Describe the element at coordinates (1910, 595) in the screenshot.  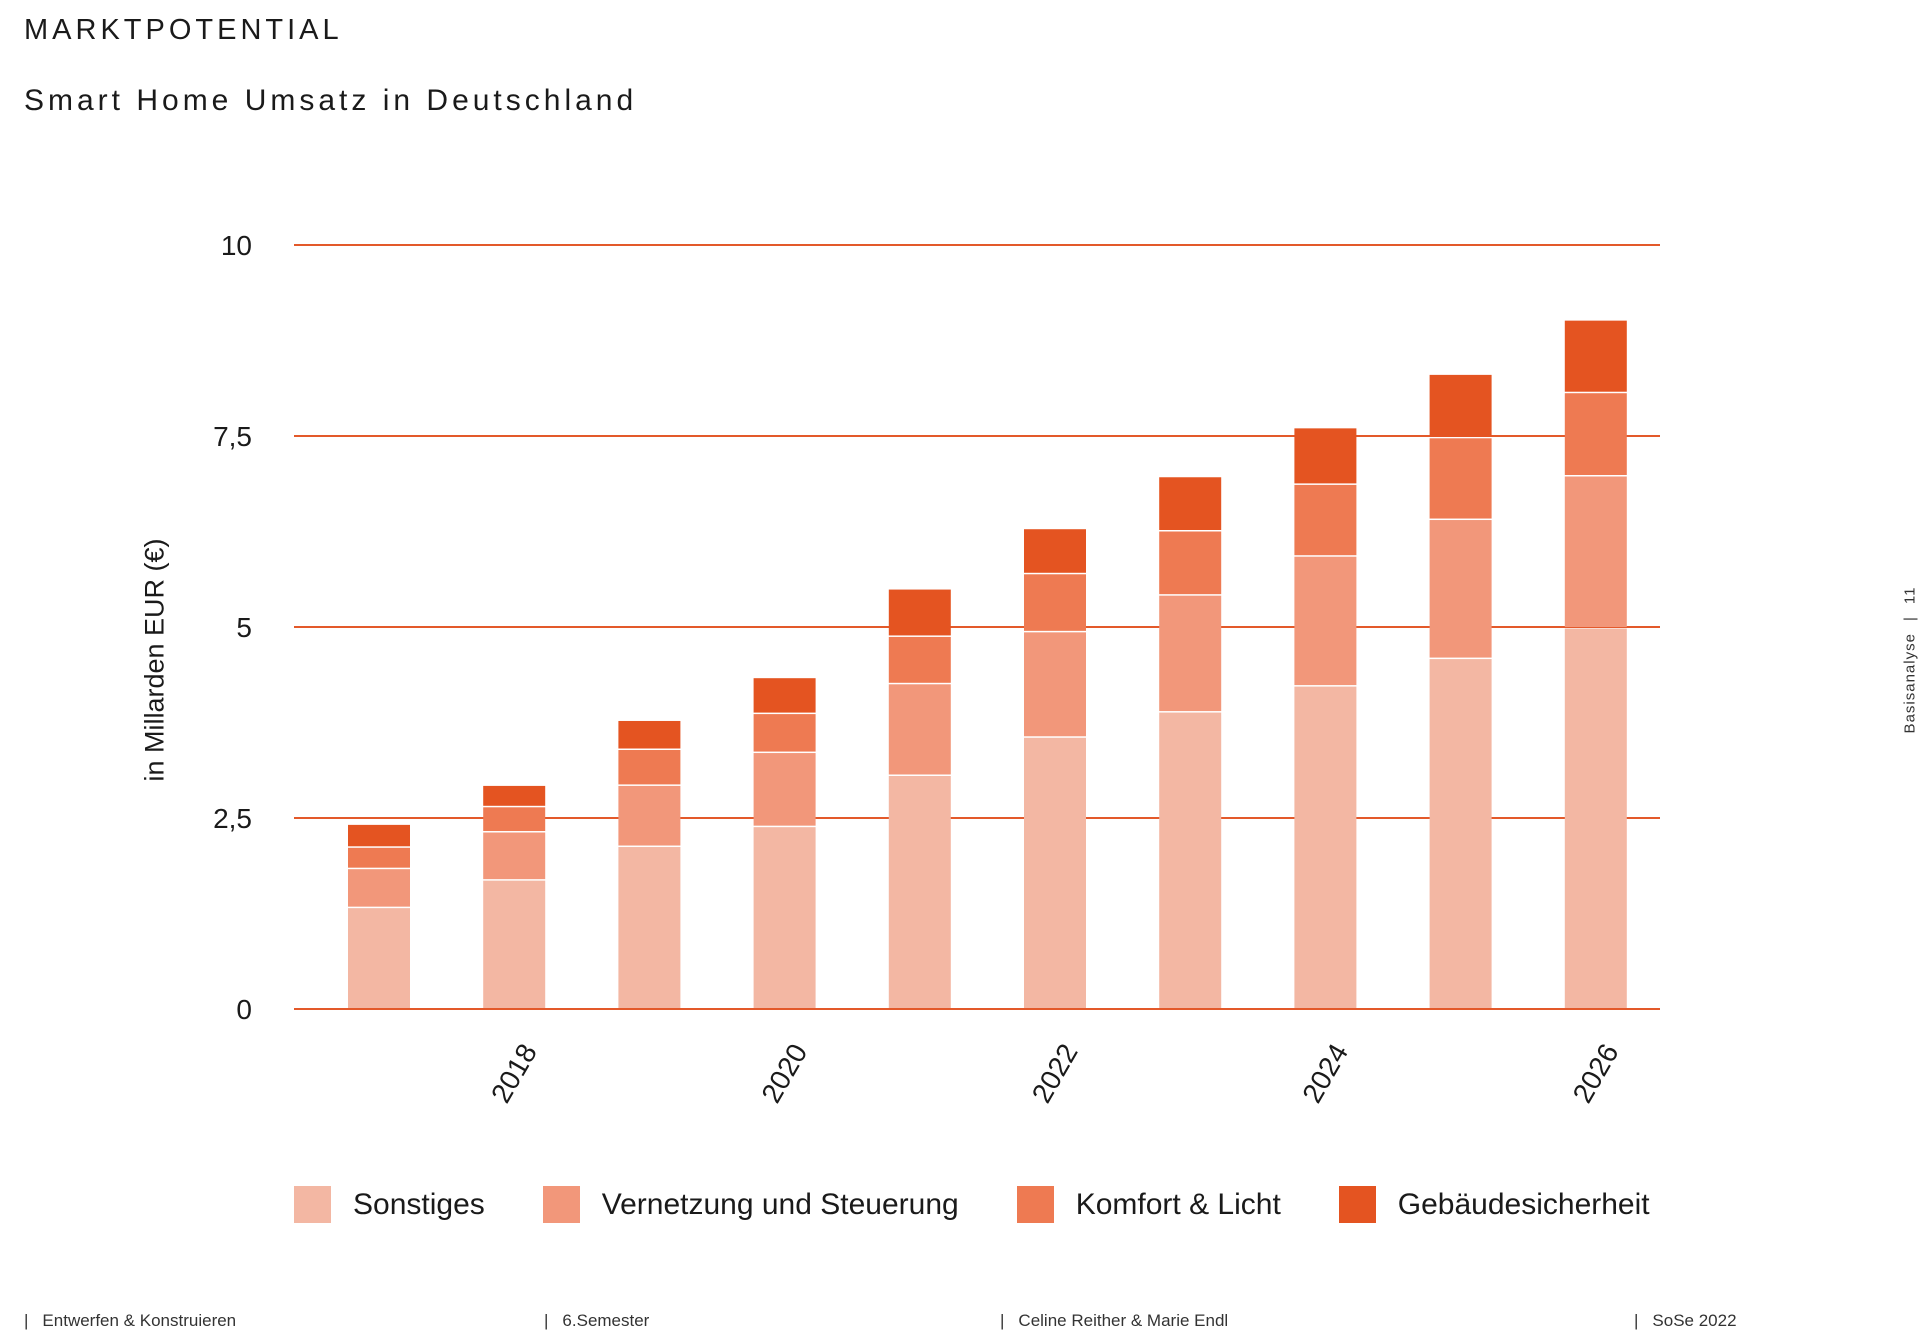
I see `page-number: 11` at that location.